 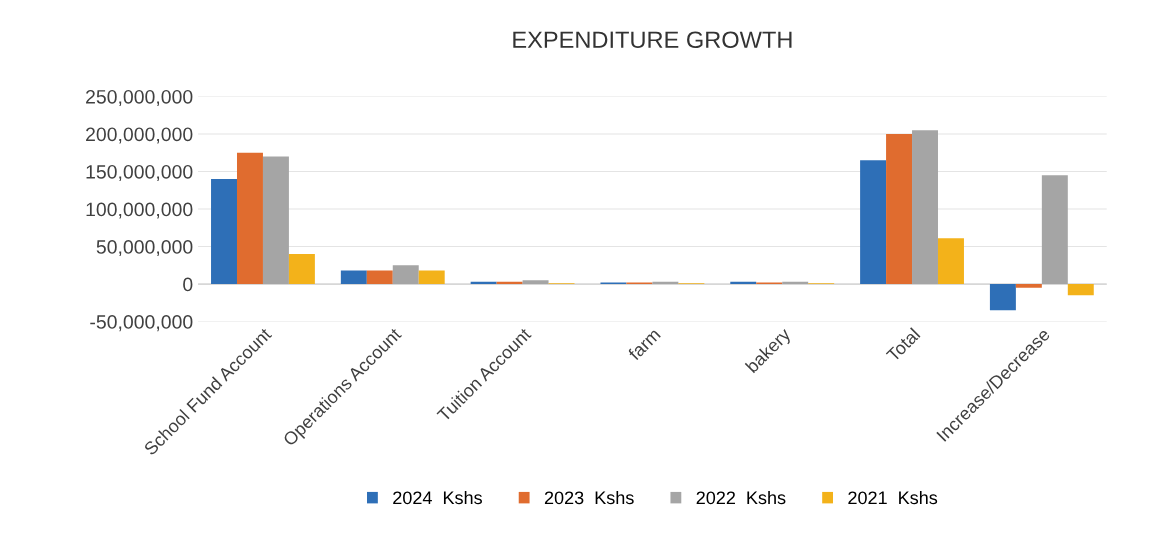 What do you see at coordinates (652, 40) in the screenshot?
I see `chart-title: EXPENDITURE GROWTH` at bounding box center [652, 40].